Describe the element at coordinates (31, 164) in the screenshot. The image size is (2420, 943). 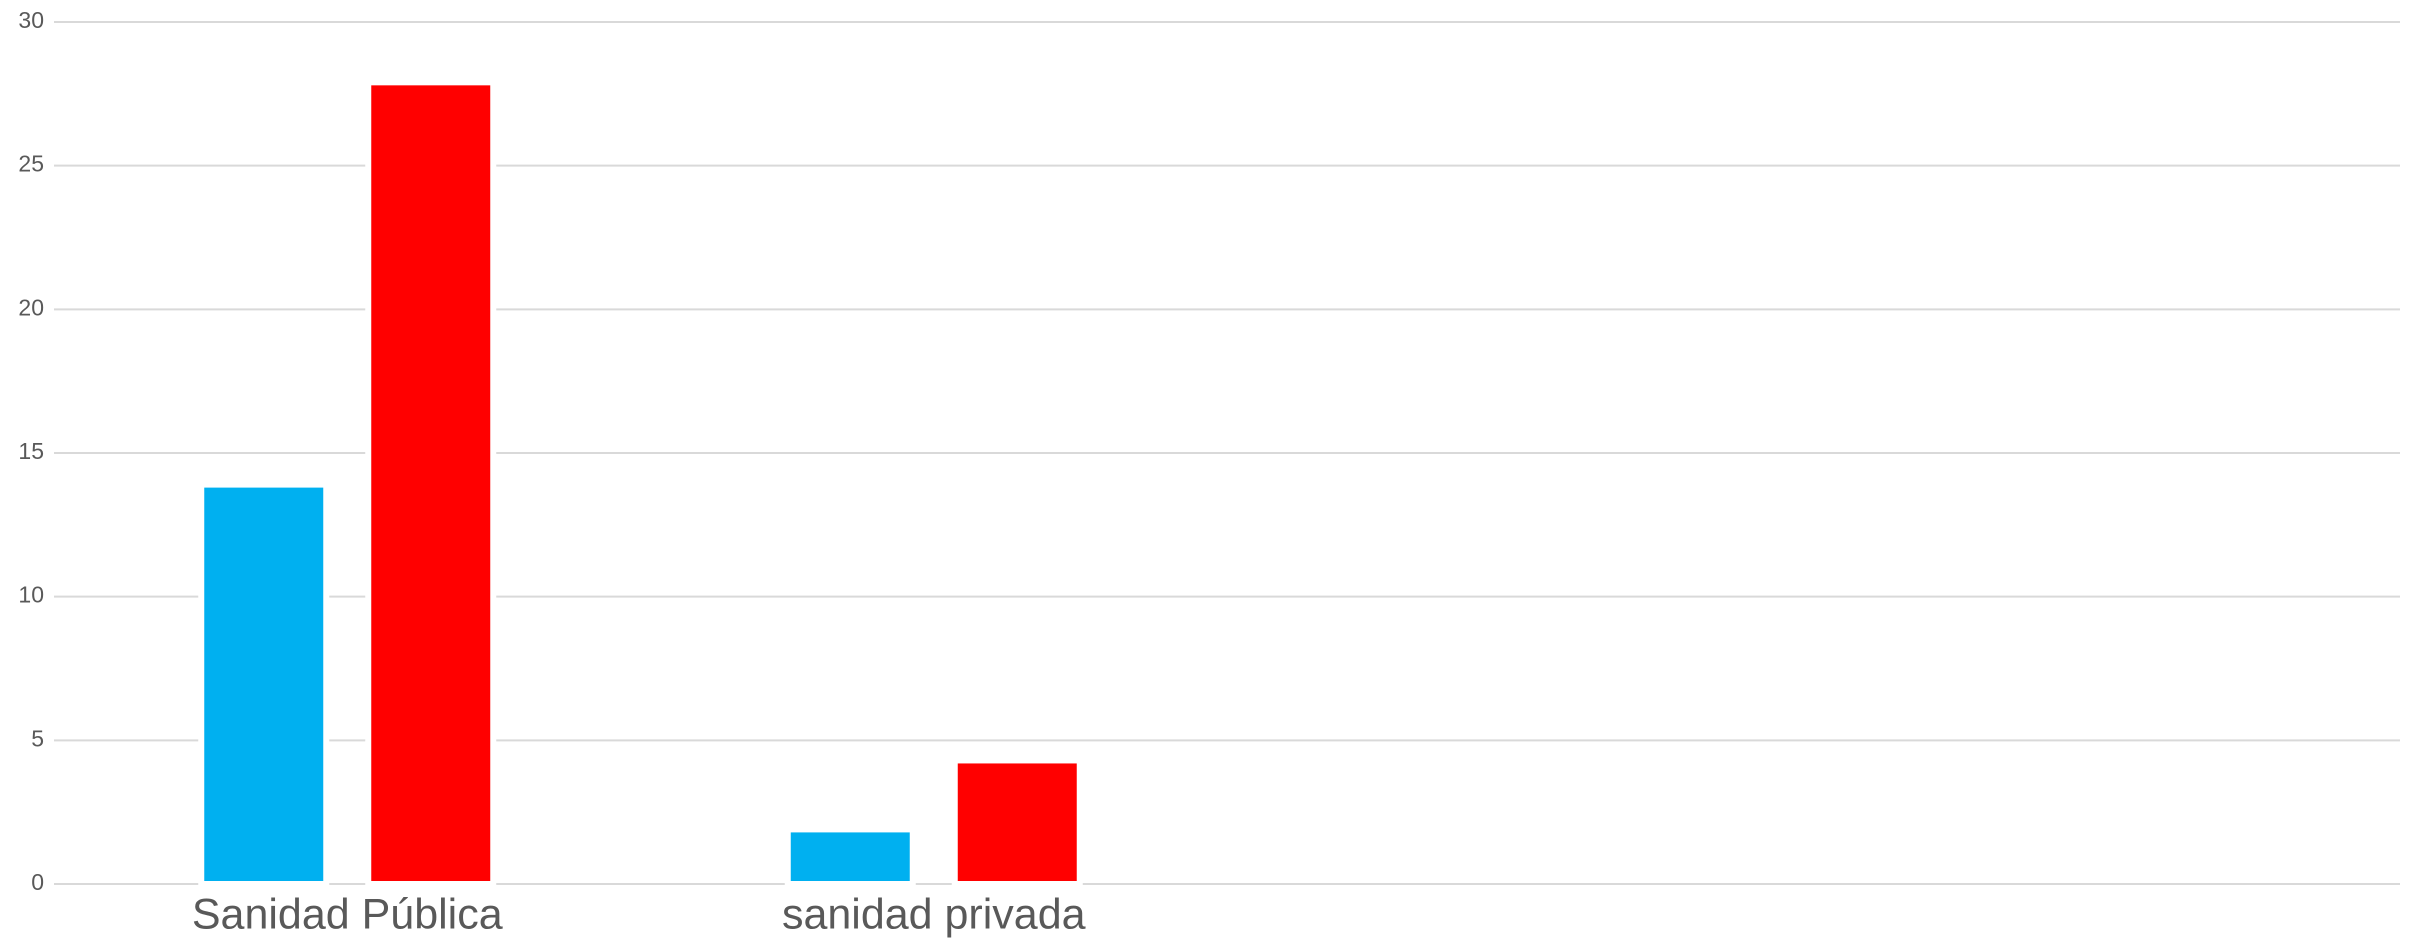
I see `y-tick-label: 25` at that location.